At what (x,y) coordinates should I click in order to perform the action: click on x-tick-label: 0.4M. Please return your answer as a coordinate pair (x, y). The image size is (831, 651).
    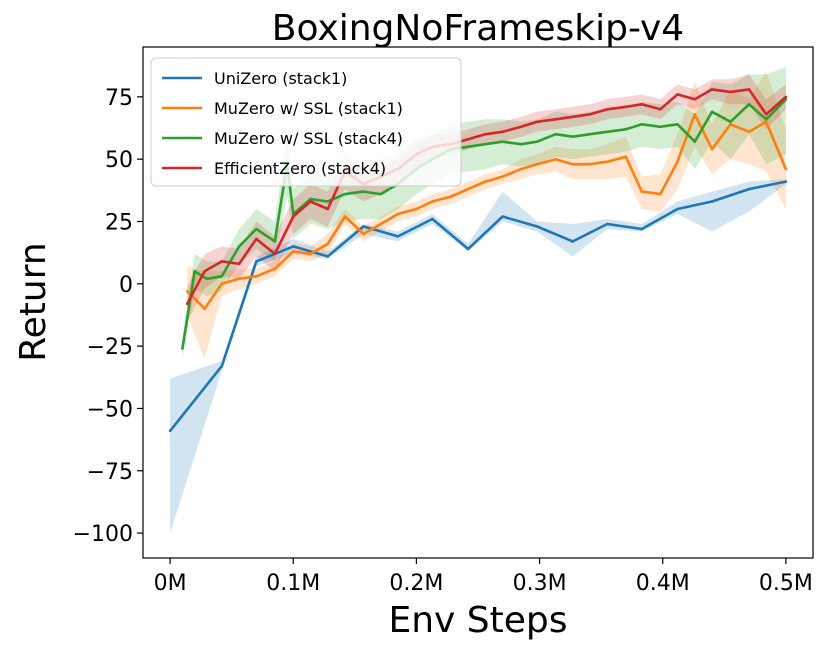
    Looking at the image, I should click on (663, 583).